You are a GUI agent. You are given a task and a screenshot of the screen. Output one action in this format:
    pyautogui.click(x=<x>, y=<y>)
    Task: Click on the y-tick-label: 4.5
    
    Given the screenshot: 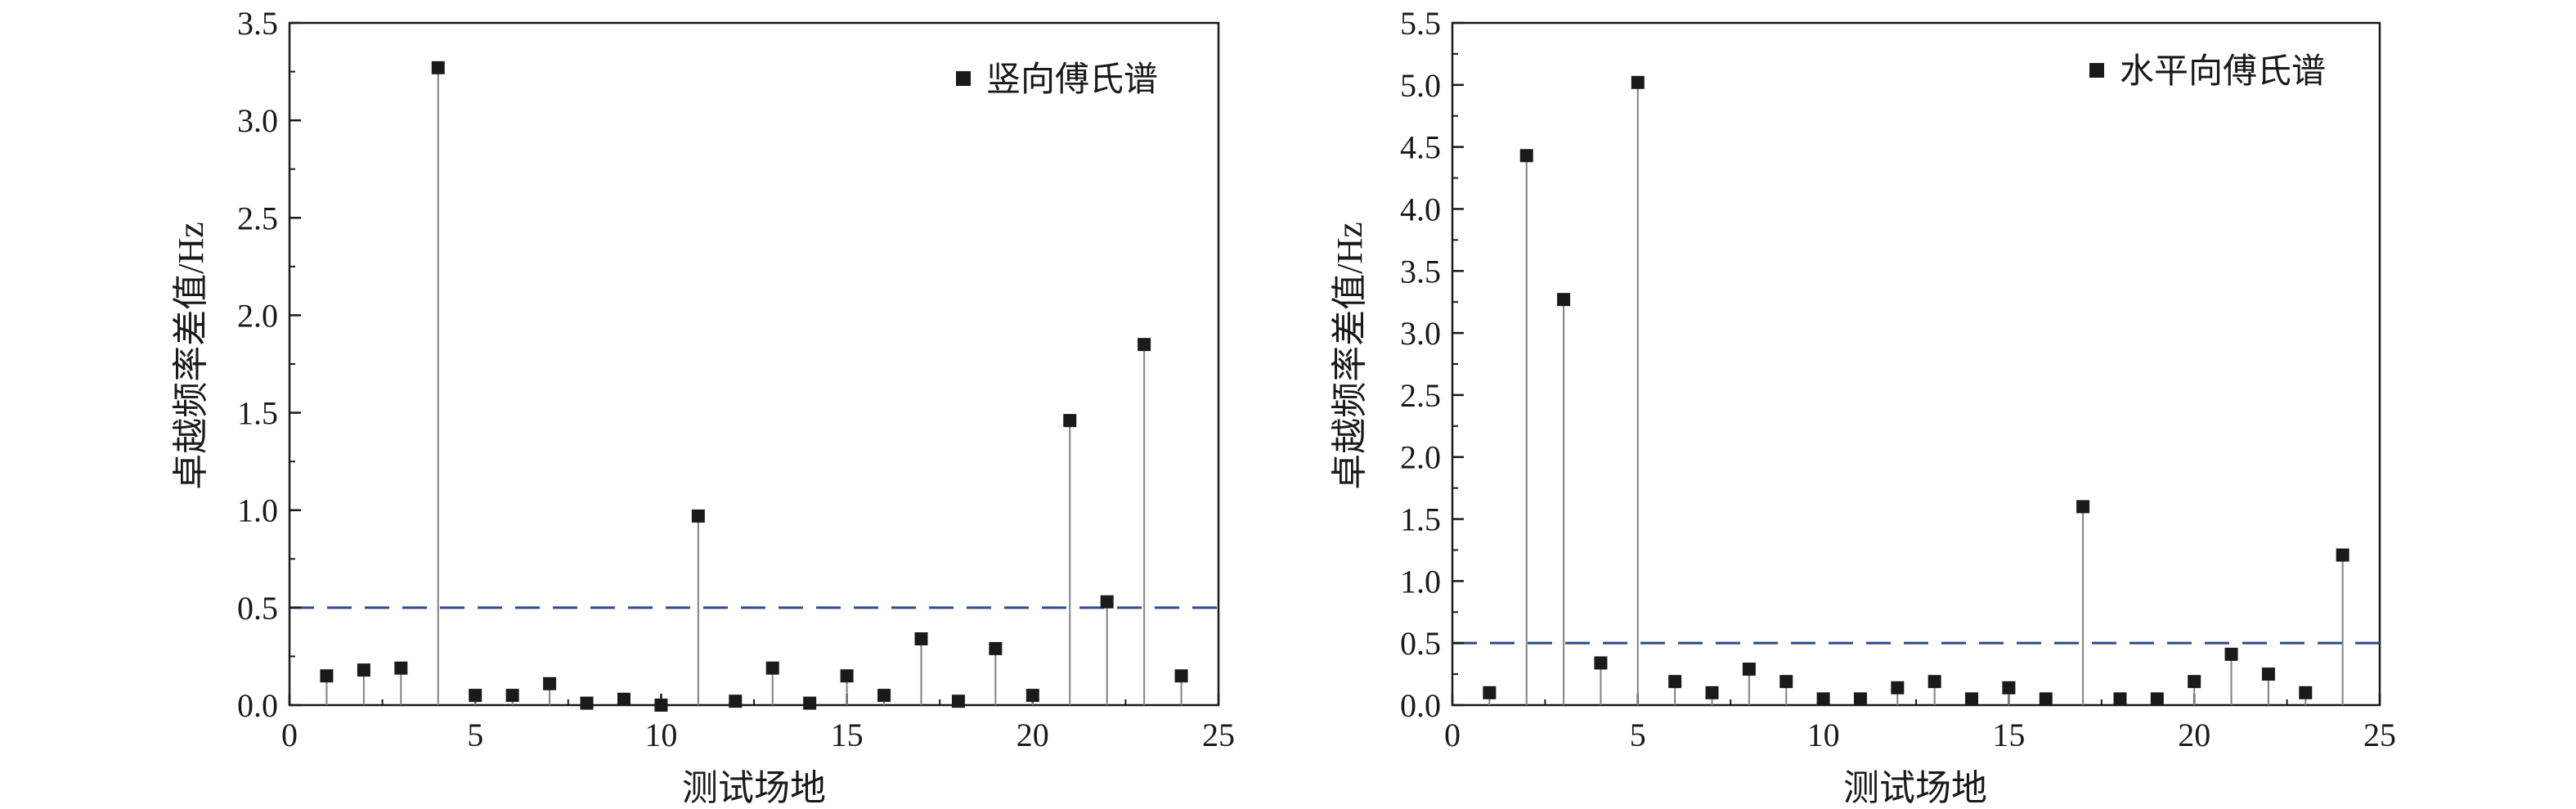 What is the action you would take?
    pyautogui.click(x=1420, y=147)
    